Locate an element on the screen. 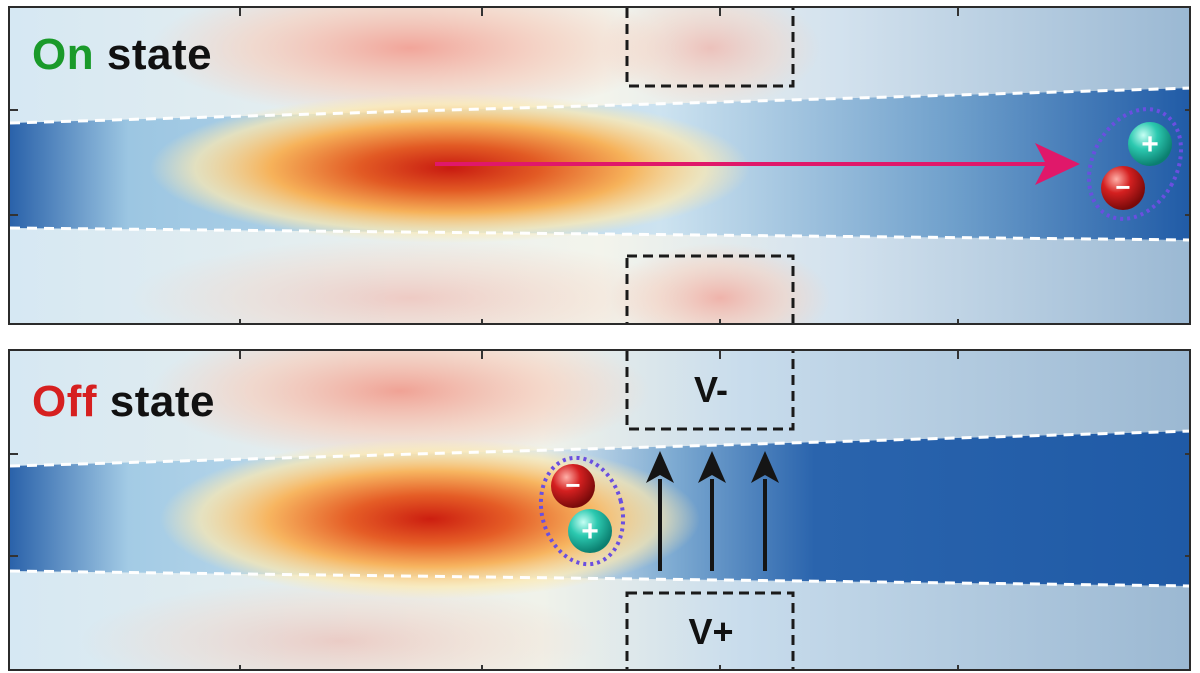 This screenshot has height=673, width=1200. off-state-title: Off state is located at coordinates (123, 402).